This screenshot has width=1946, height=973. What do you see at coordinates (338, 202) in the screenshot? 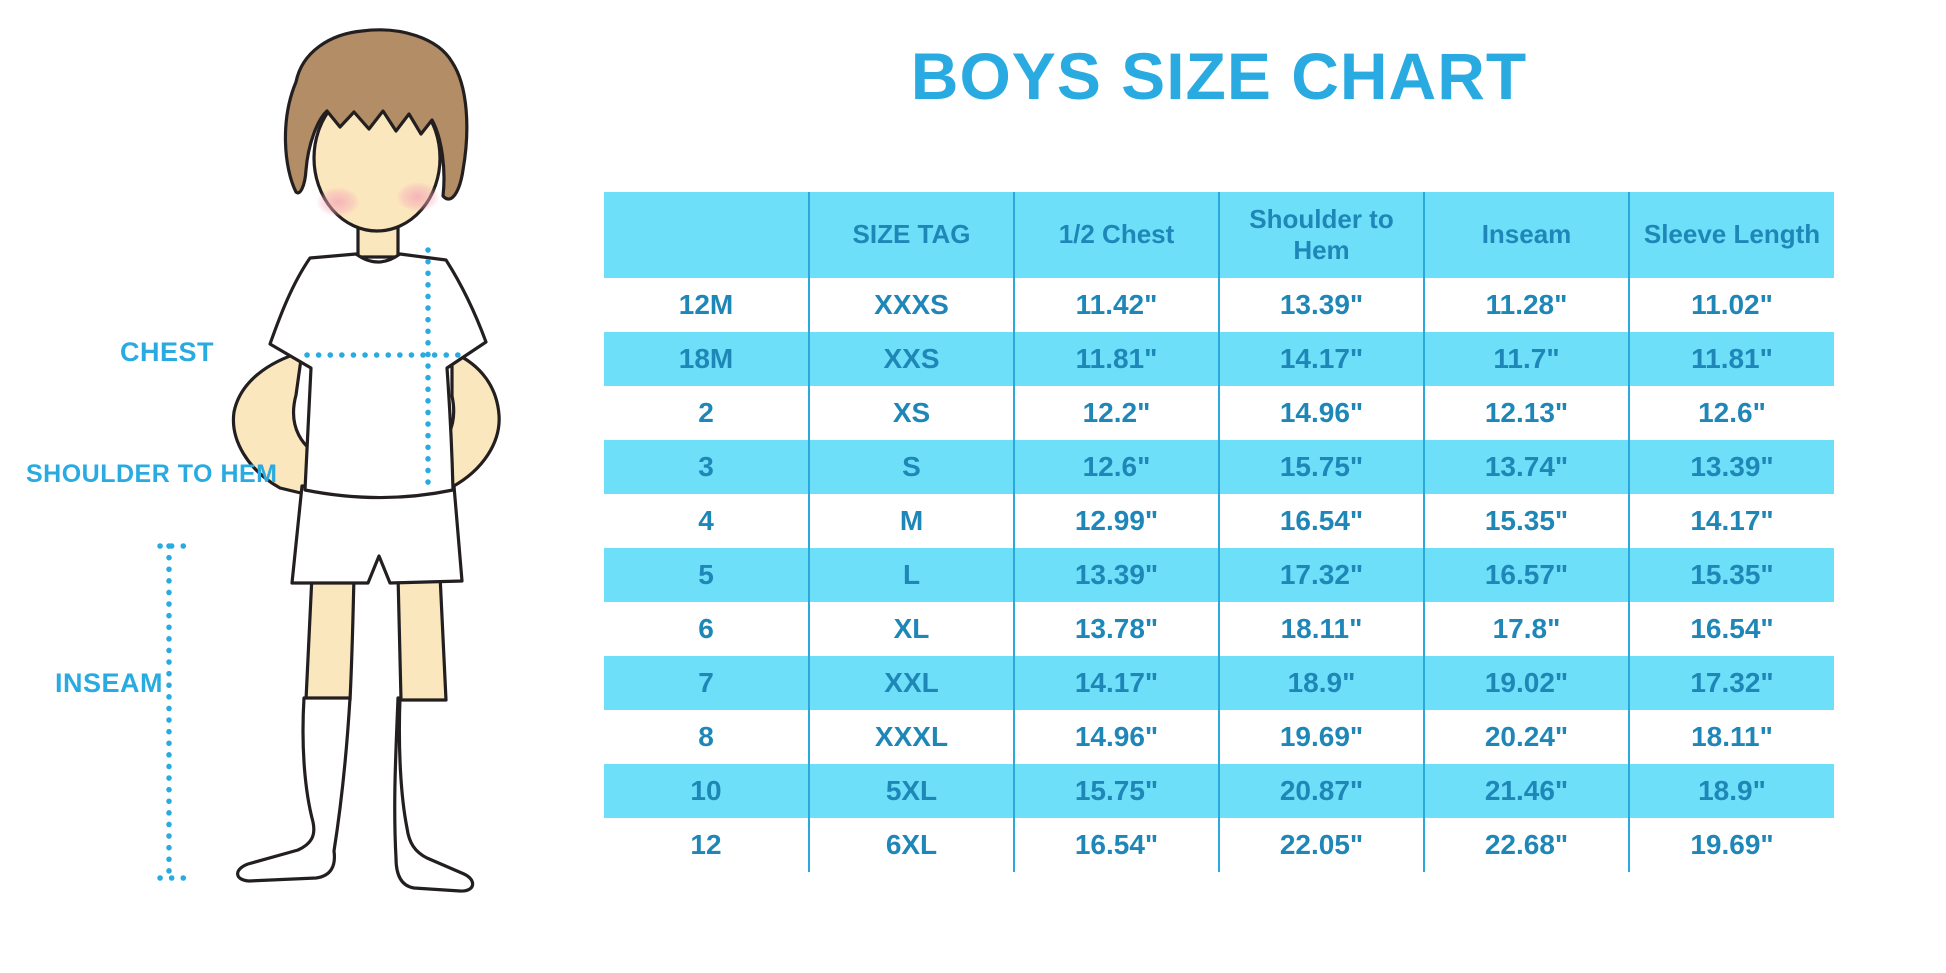
I see `left-cheek` at bounding box center [338, 202].